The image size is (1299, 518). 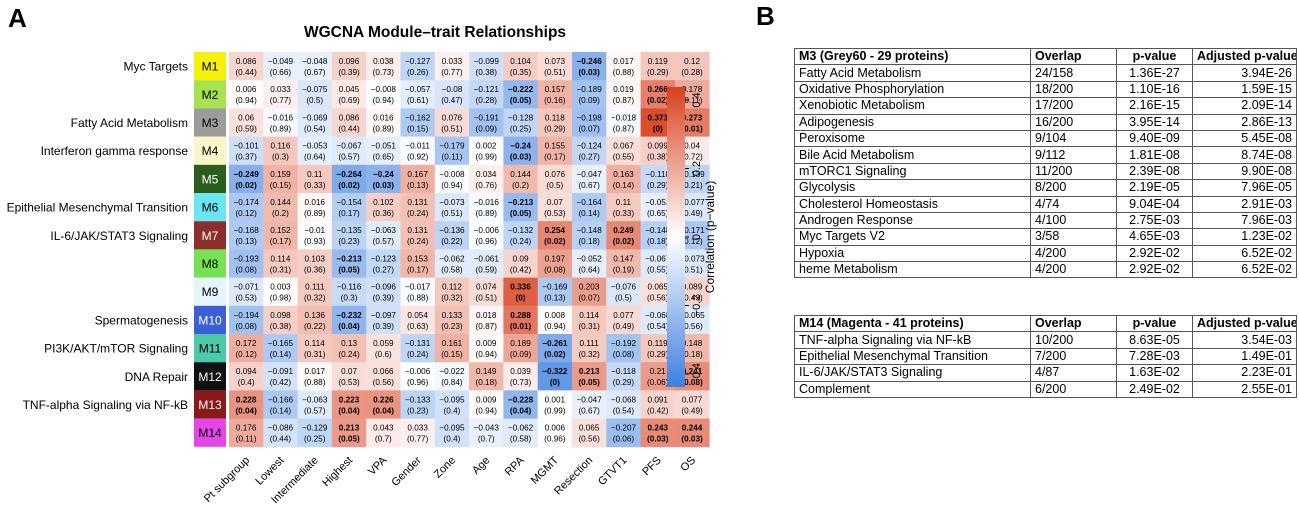 What do you see at coordinates (1154, 356) in the screenshot?
I see `p-value: 7.28E-03` at bounding box center [1154, 356].